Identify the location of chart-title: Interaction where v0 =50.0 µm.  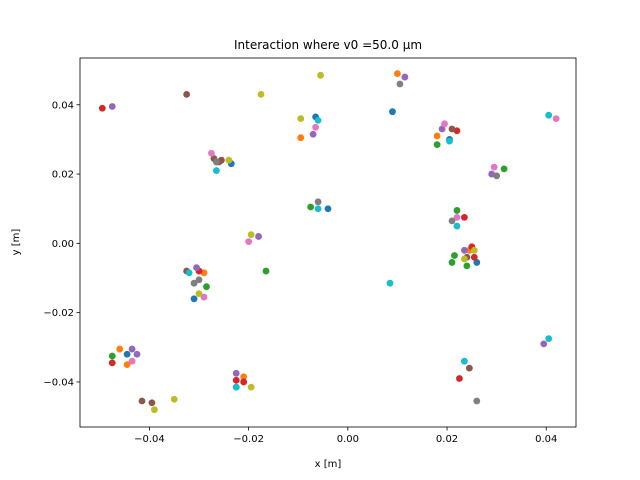
(328, 45).